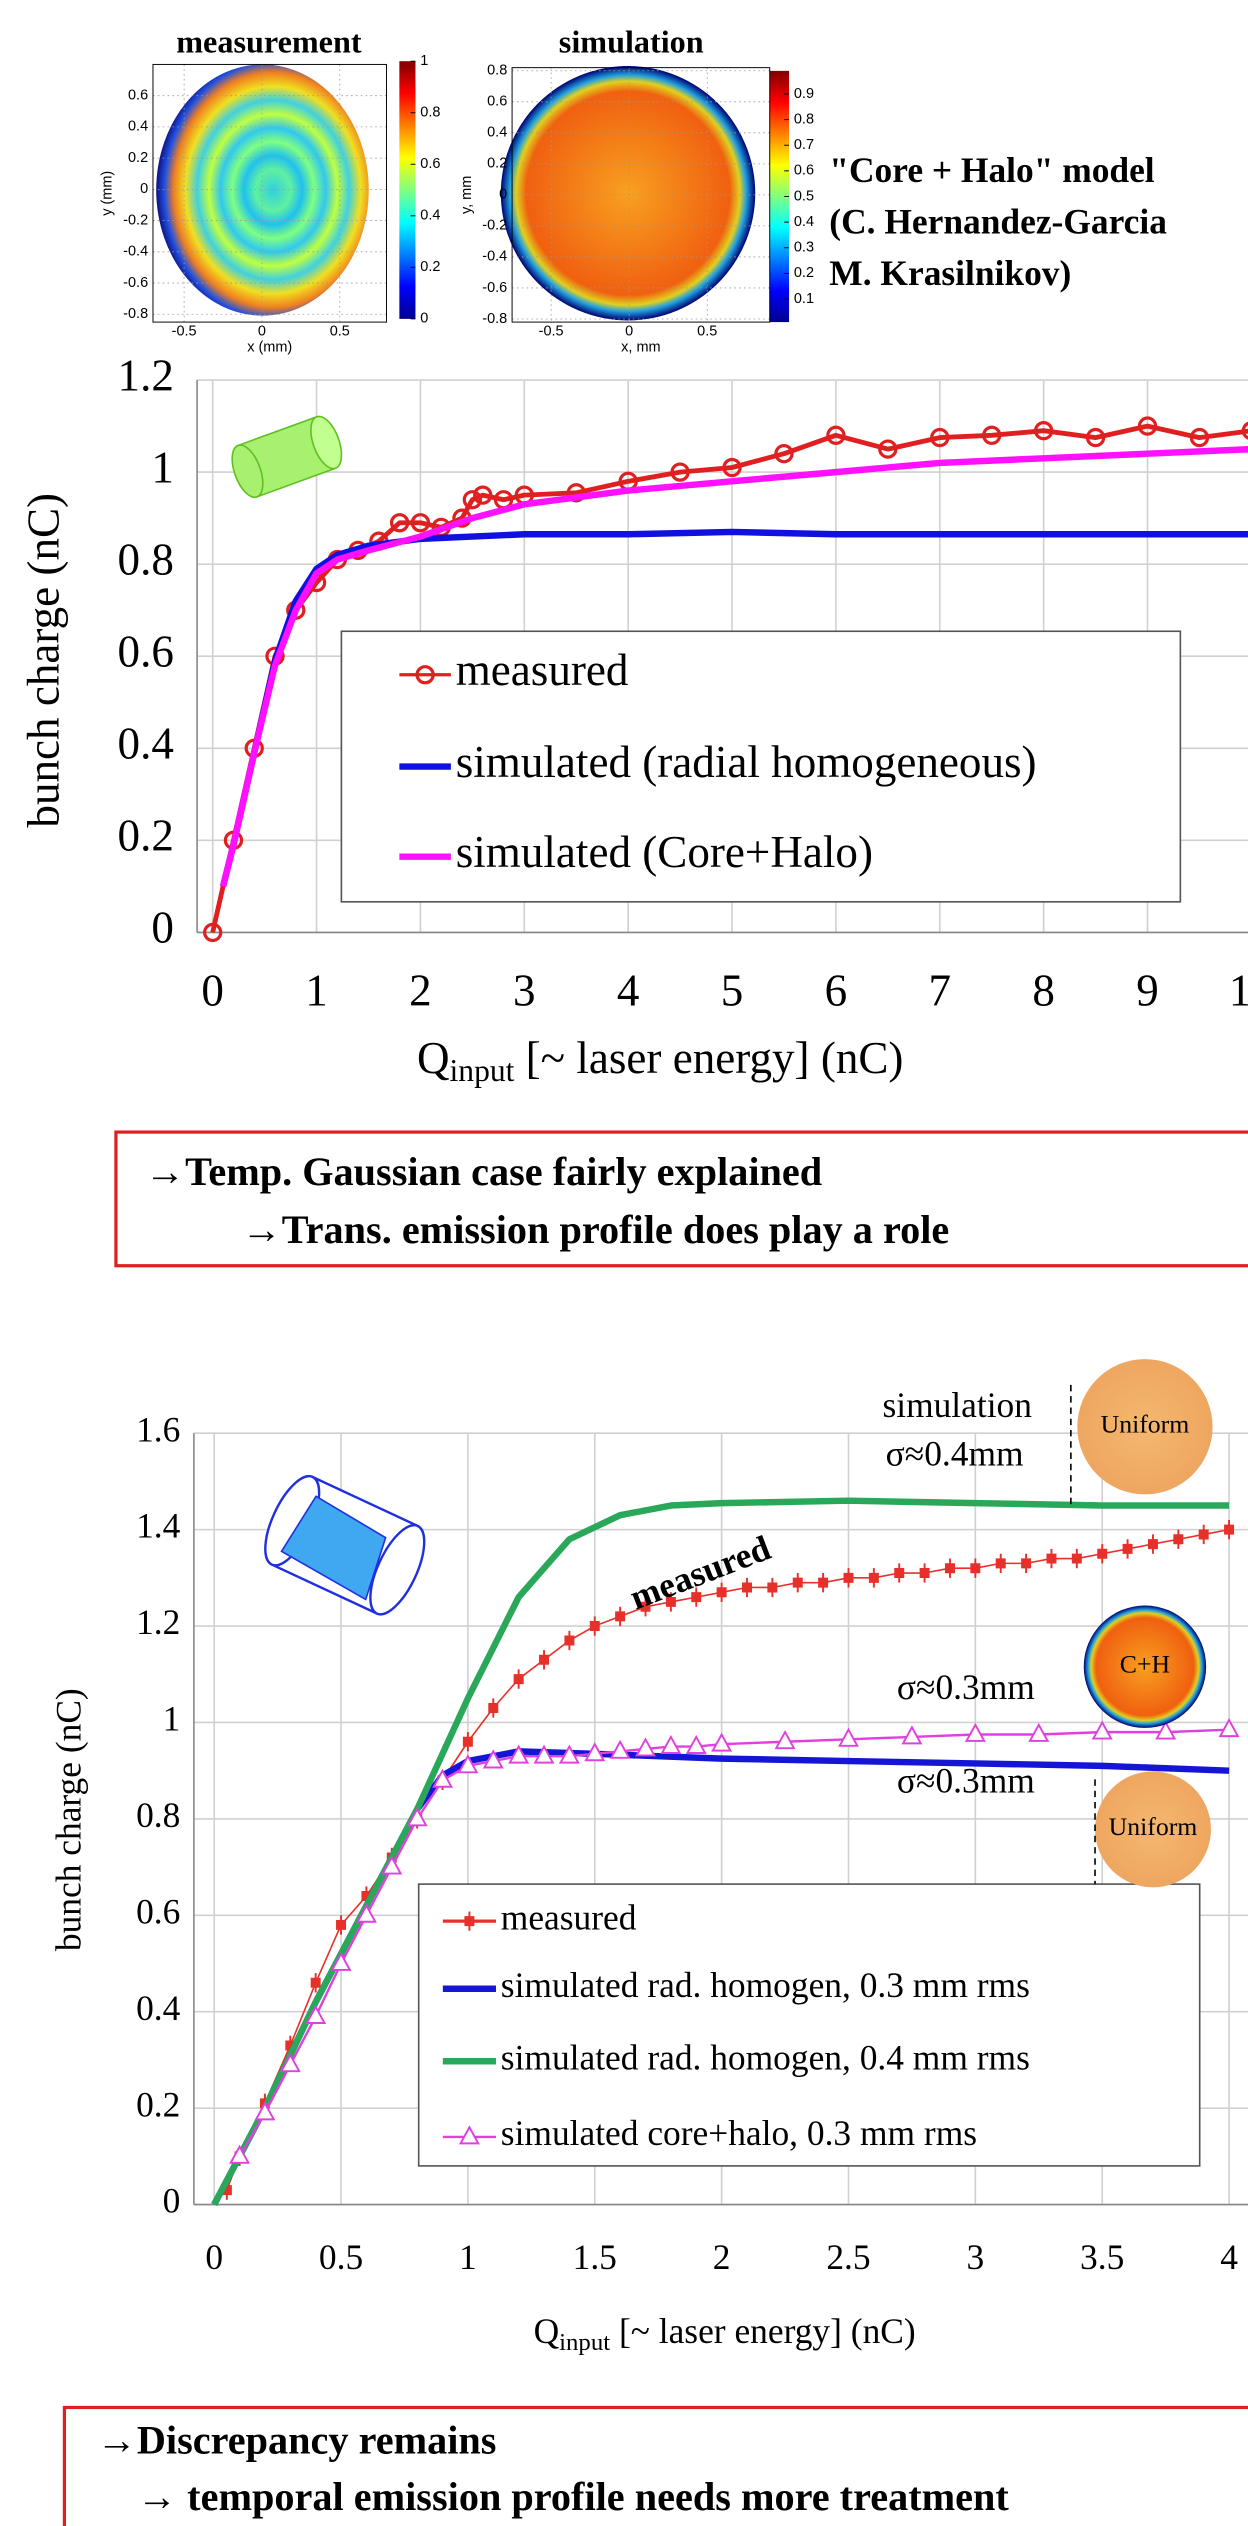 This screenshot has height=2526, width=1248. I want to click on series-line, so click(733, 667).